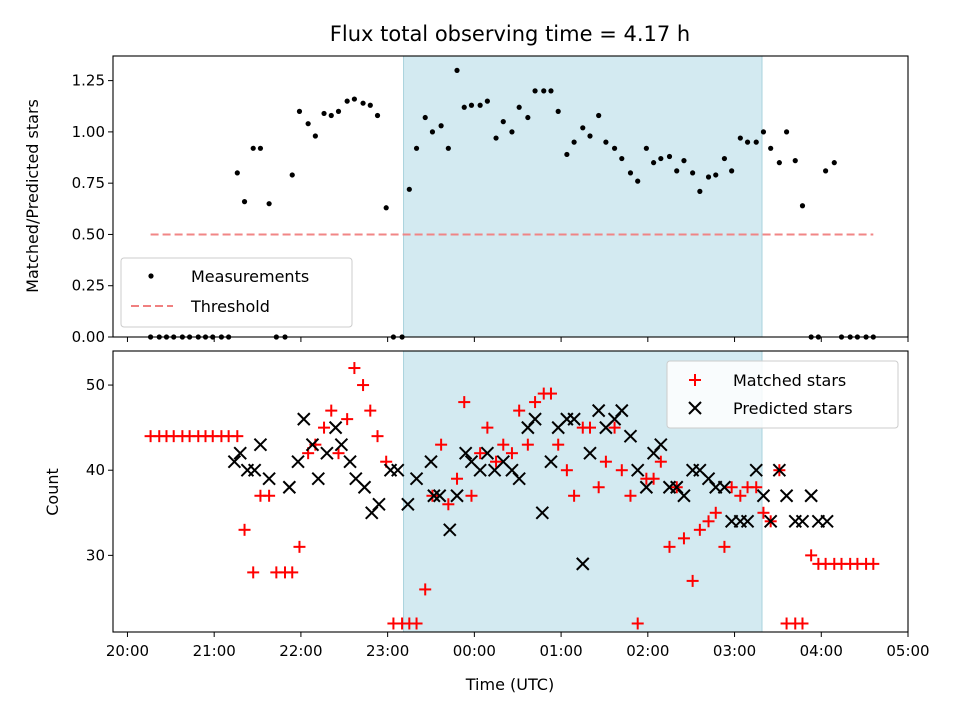 This screenshot has width=960, height=720. What do you see at coordinates (127, 651) in the screenshot?
I see `xtick-label: 20:00` at bounding box center [127, 651].